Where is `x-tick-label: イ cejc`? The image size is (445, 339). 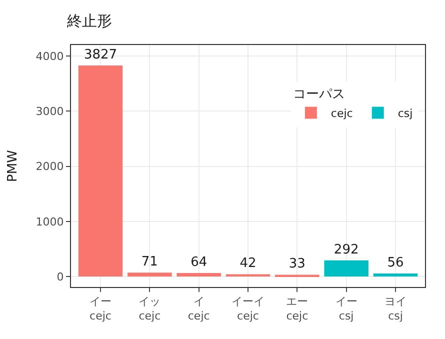 x-tick-label: イ cejc is located at coordinates (199, 308).